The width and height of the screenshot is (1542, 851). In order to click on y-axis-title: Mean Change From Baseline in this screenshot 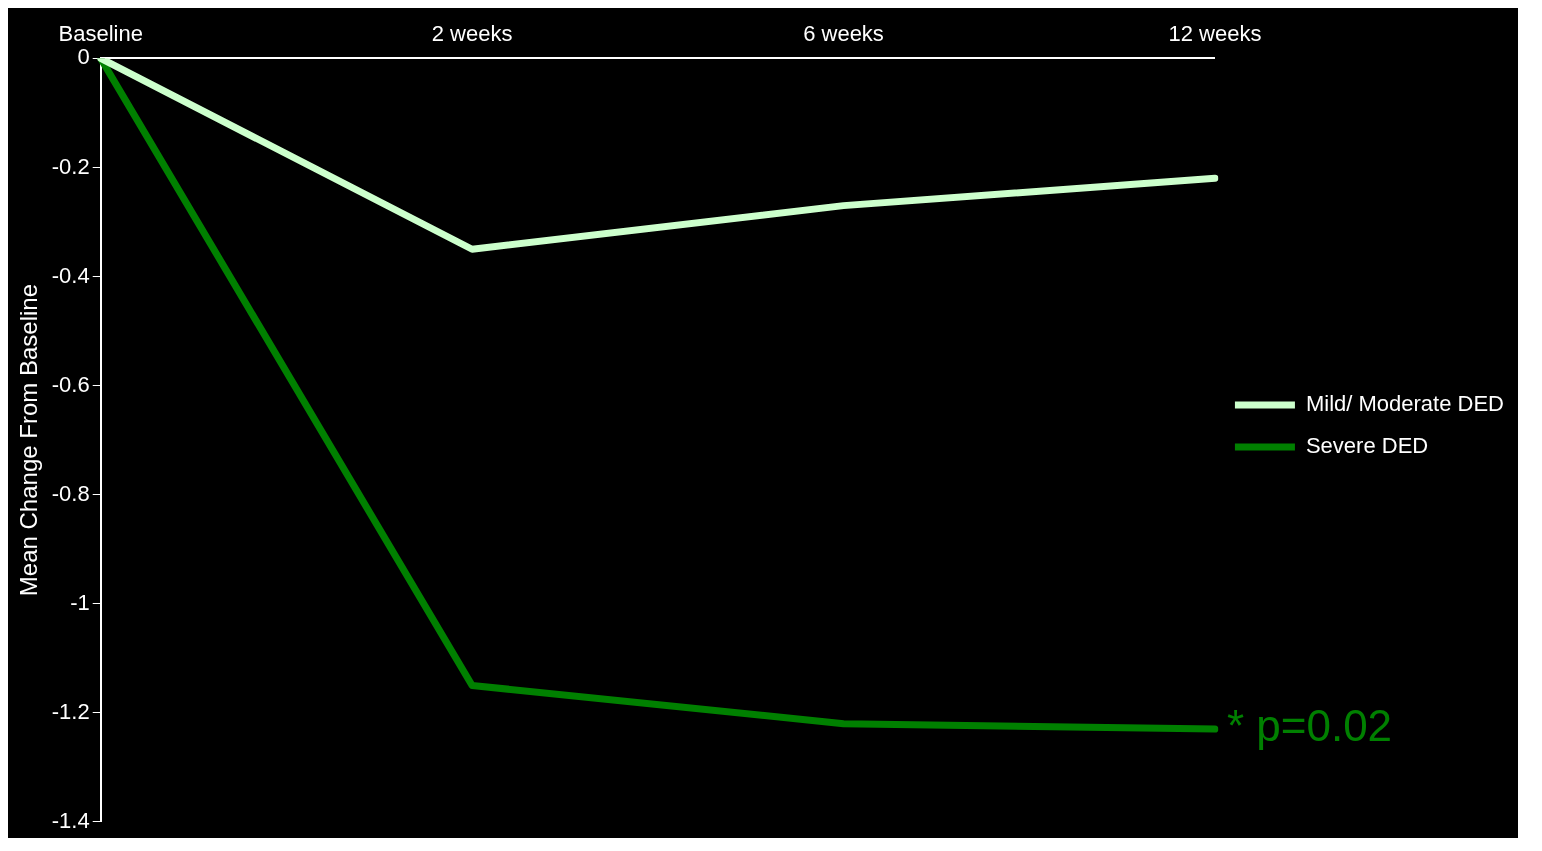, I will do `click(29, 440)`.